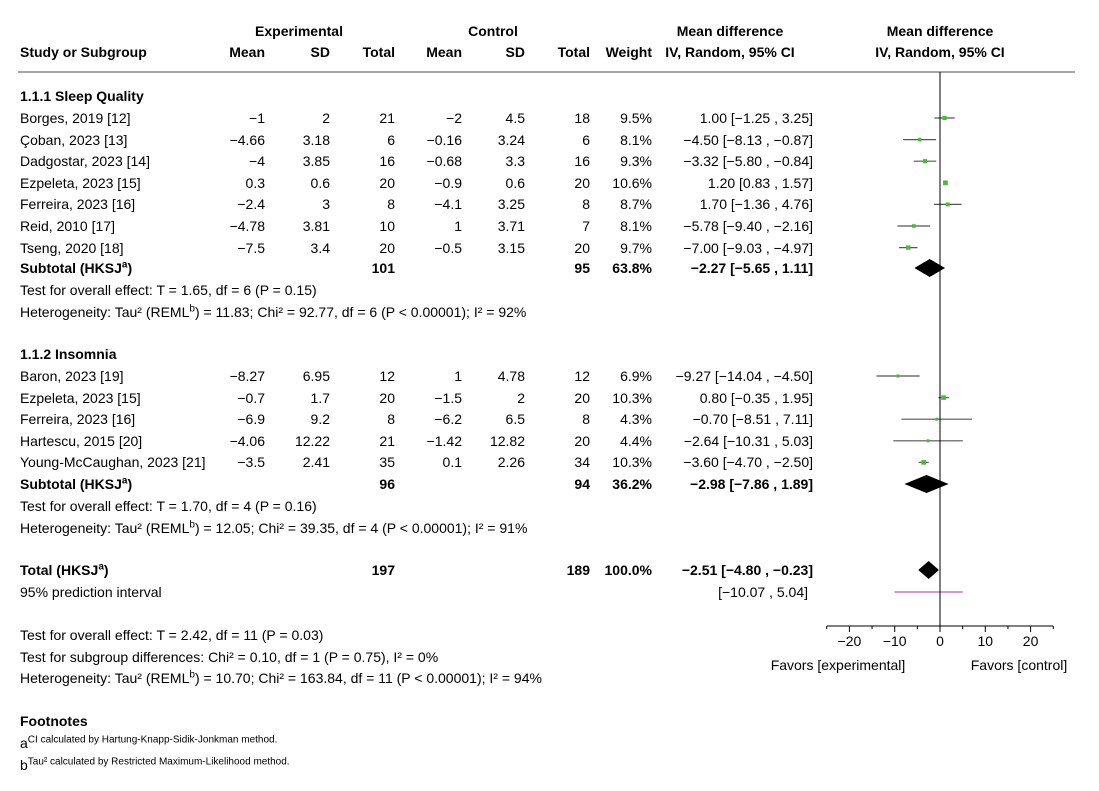 The width and height of the screenshot is (1099, 791). What do you see at coordinates (59, 570) in the screenshot?
I see `total-label-text: Total (HKSJ` at bounding box center [59, 570].